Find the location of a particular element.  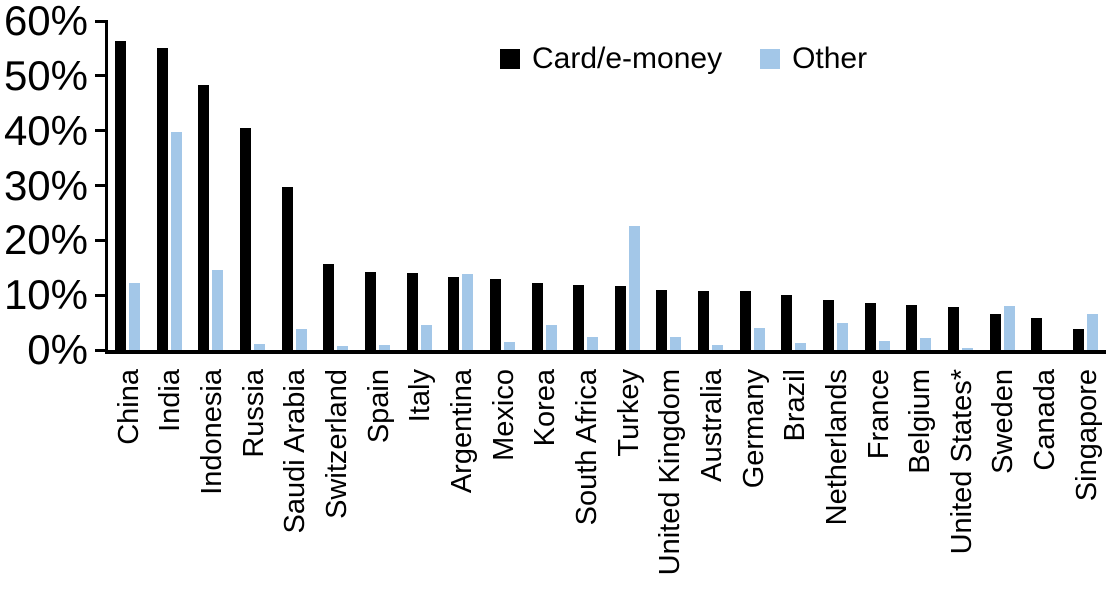

bar-card-e-money-korea is located at coordinates (537, 316).